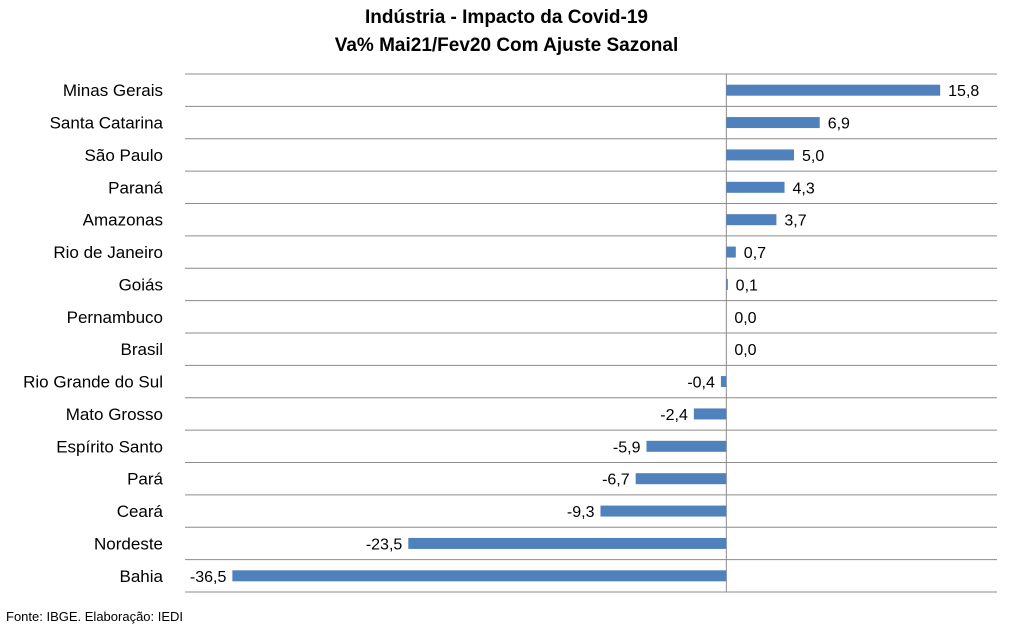 The height and width of the screenshot is (631, 1013). I want to click on category-label: Minas Gerais, so click(113, 90).